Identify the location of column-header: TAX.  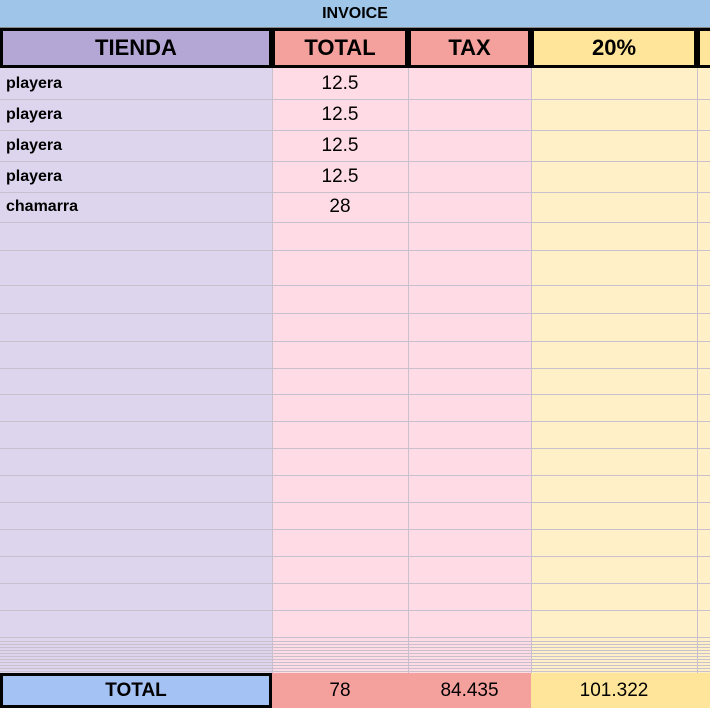
(469, 48).